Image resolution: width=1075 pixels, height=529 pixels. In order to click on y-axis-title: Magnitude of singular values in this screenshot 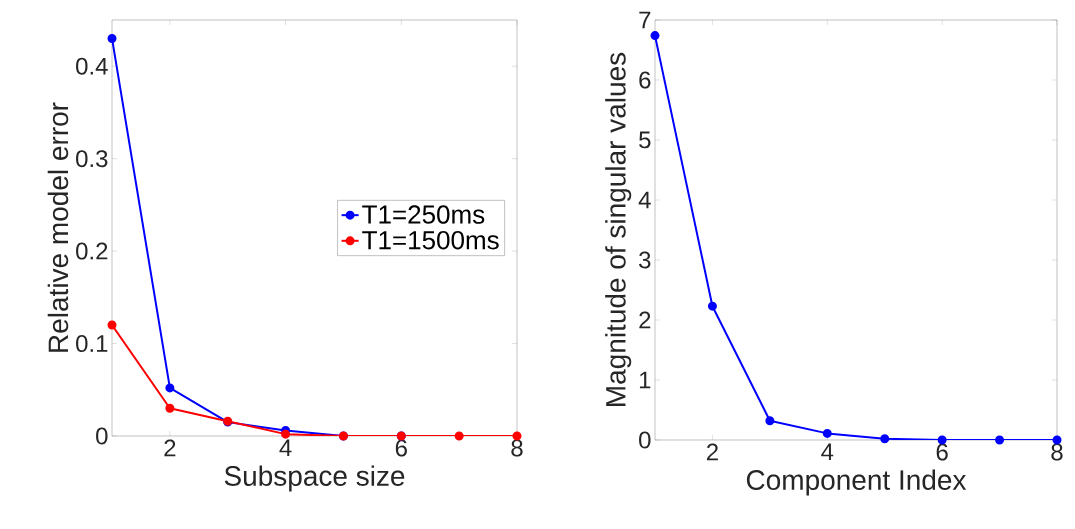, I will do `click(618, 229)`.